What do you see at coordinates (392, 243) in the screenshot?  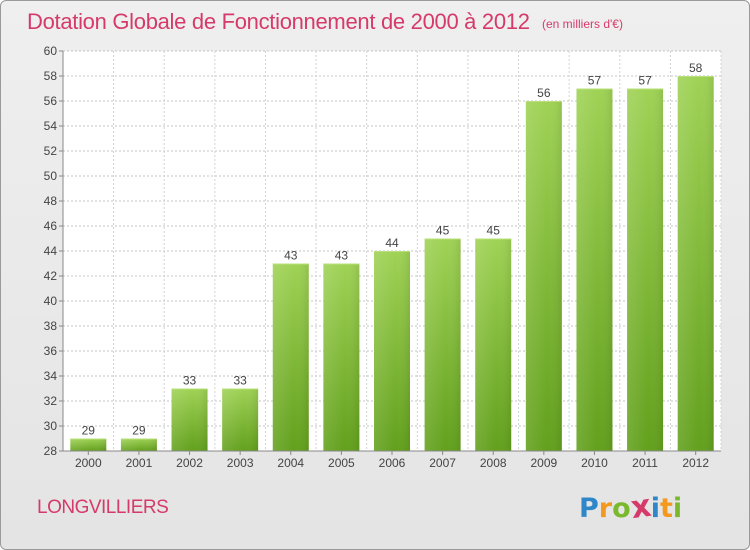 I see `bar-value-label: 44` at bounding box center [392, 243].